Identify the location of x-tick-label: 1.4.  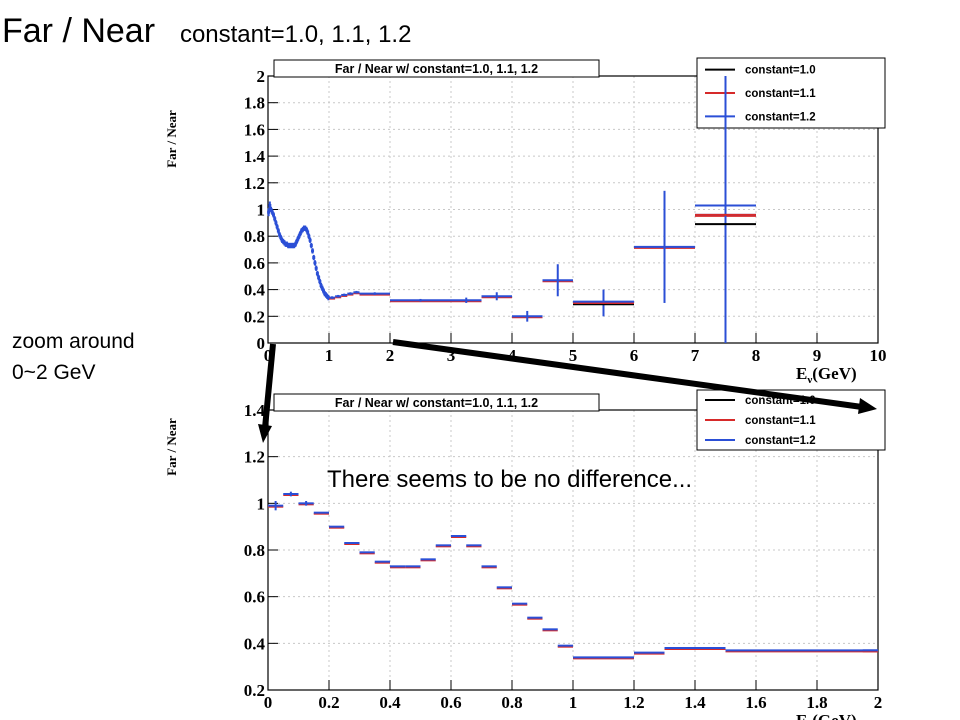
(695, 702).